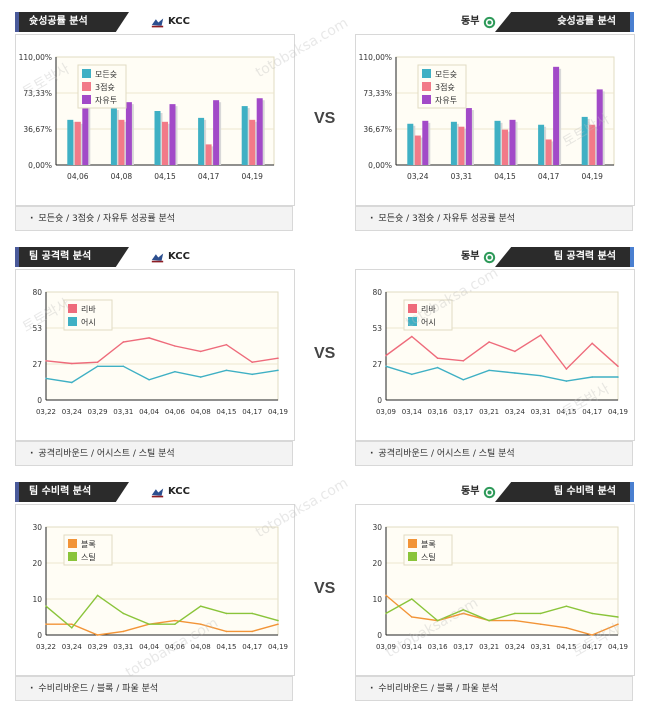 The height and width of the screenshot is (713, 650). I want to click on legend-label: 어시, so click(428, 322).